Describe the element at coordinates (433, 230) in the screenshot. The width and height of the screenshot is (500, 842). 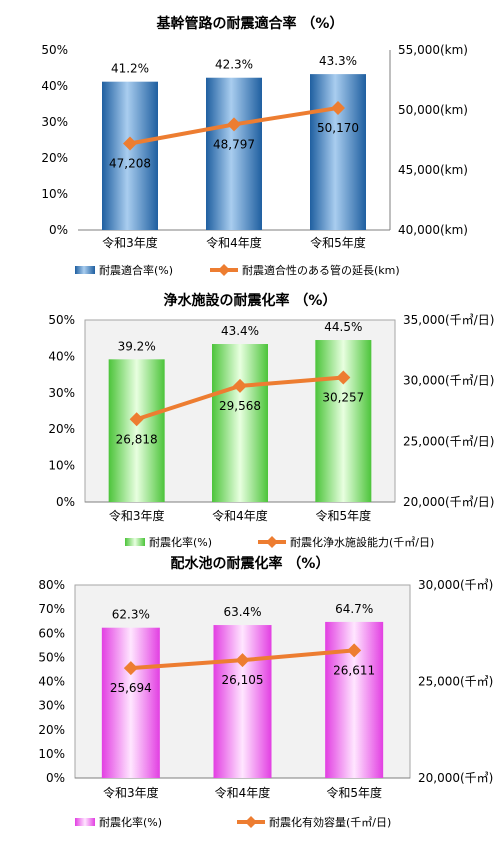
I see `y-right-tick: 40,000(km)` at that location.